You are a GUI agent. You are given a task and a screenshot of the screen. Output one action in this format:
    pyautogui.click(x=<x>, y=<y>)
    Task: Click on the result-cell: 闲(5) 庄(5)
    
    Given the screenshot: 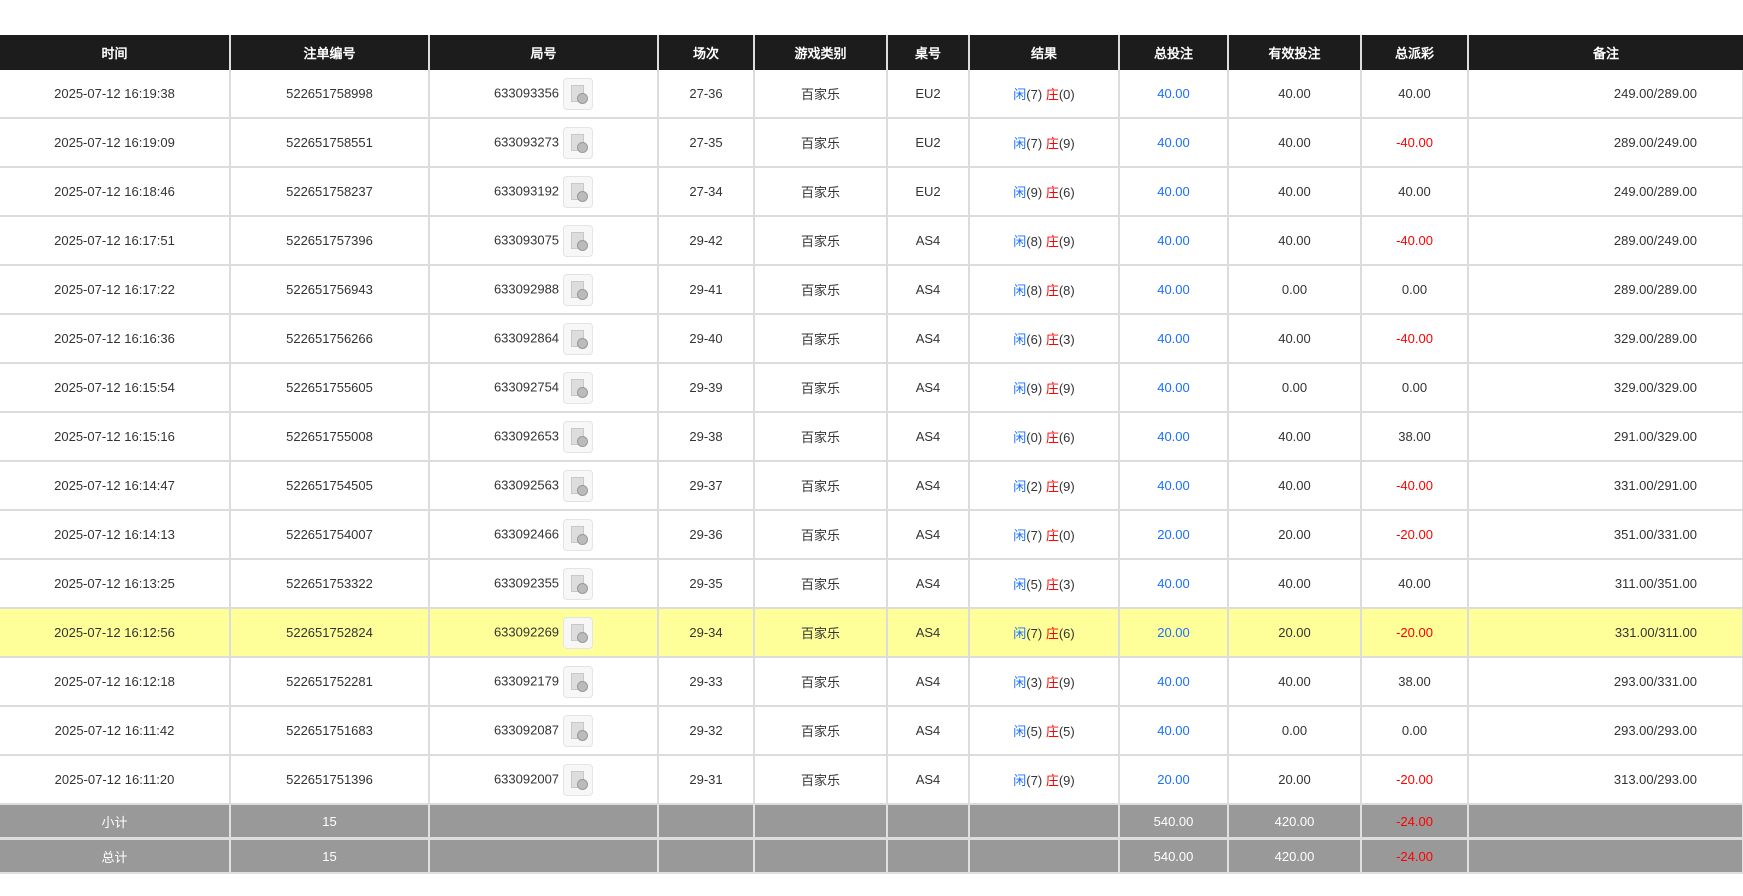 What is the action you would take?
    pyautogui.click(x=1044, y=731)
    